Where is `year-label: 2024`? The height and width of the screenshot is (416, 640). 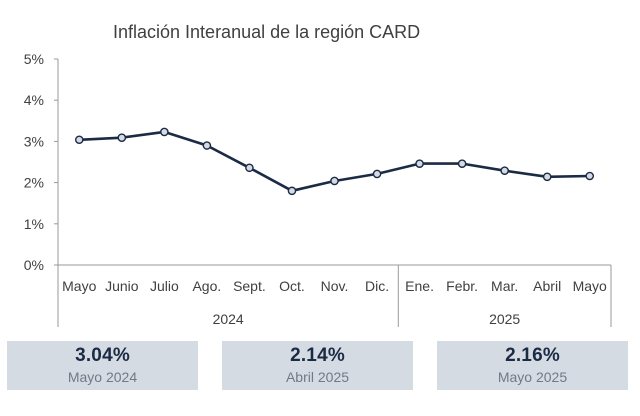 year-label: 2024 is located at coordinates (228, 319).